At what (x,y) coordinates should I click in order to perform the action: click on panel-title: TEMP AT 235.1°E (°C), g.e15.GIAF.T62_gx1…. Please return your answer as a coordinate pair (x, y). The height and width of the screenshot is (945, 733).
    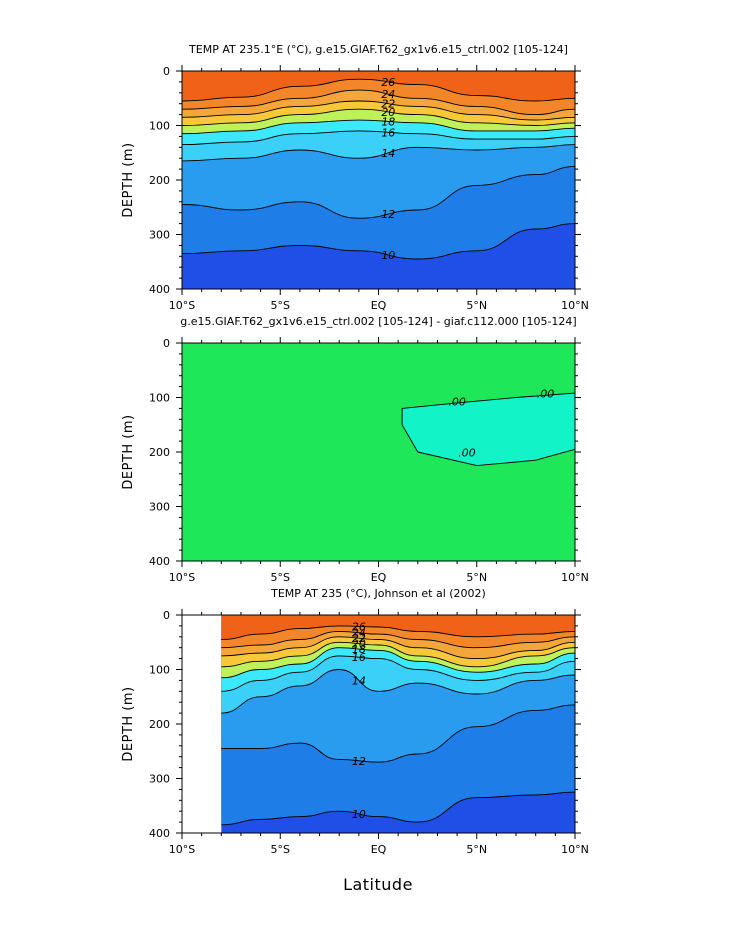
    Looking at the image, I should click on (378, 49).